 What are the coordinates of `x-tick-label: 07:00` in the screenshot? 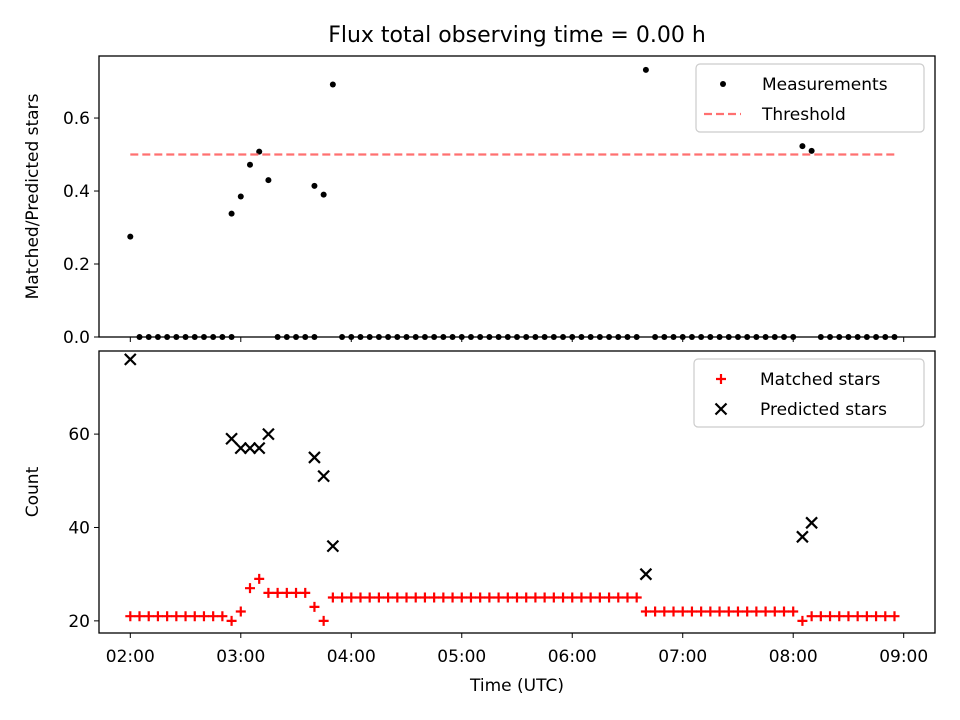 It's located at (682, 657).